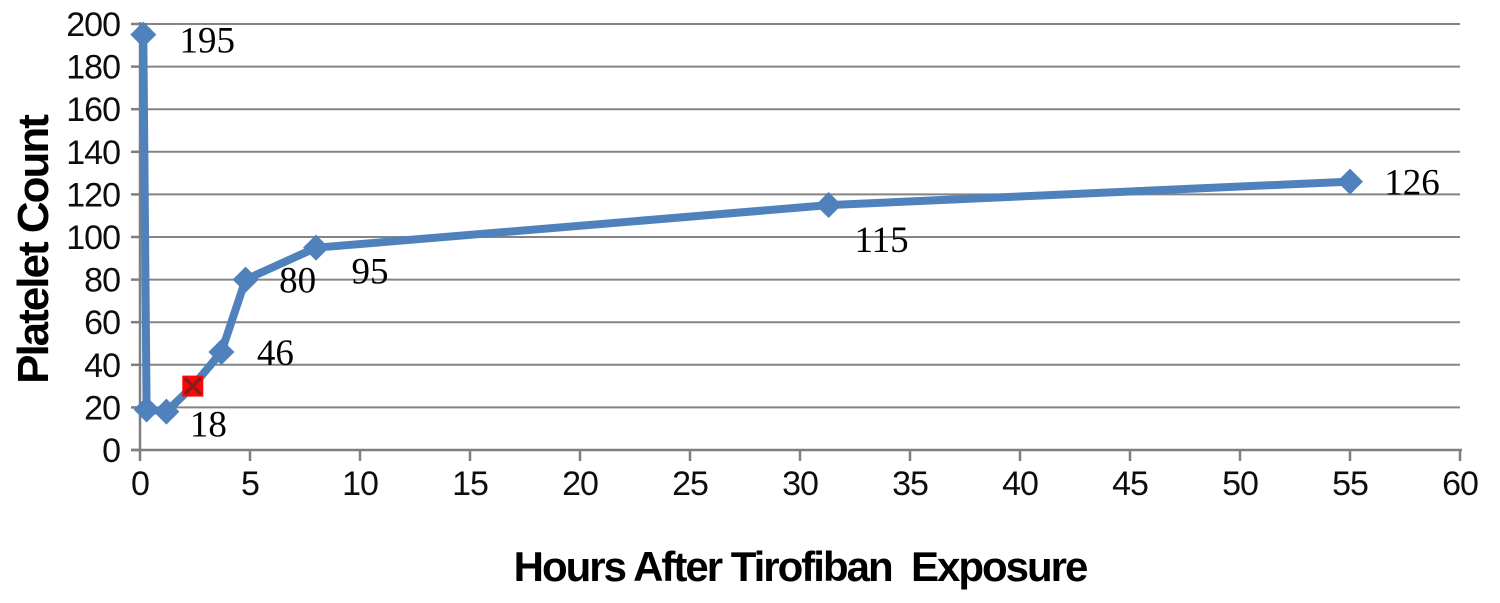 This screenshot has width=1500, height=603. Describe the element at coordinates (910, 484) in the screenshot. I see `x-tick-label: 35` at that location.